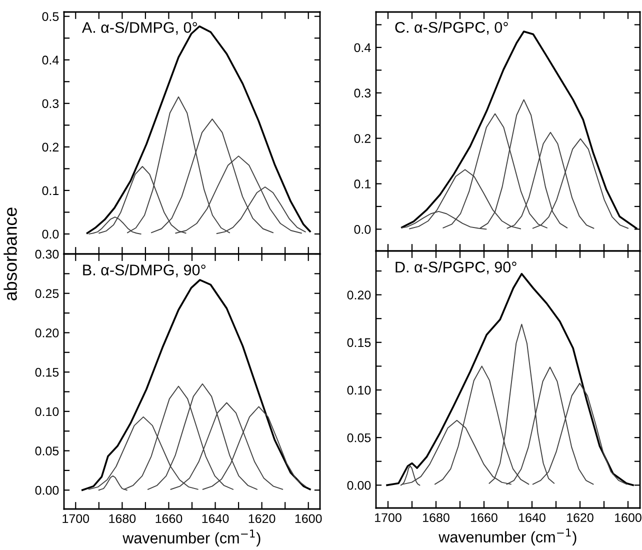 This screenshot has height=550, width=642. What do you see at coordinates (10, 254) in the screenshot?
I see `y-axis-title: absorbance` at bounding box center [10, 254].